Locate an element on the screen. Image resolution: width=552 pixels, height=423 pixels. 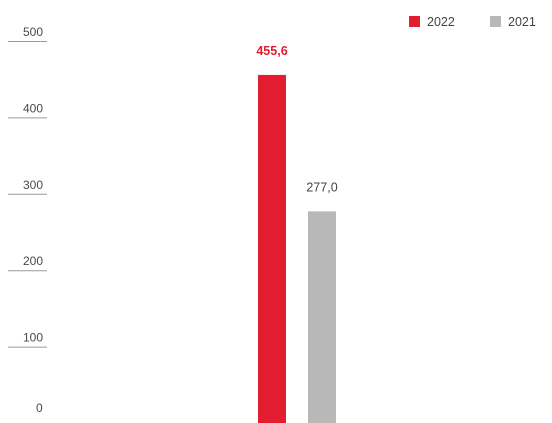
y-tick-label: 300 is located at coordinates (33, 185).